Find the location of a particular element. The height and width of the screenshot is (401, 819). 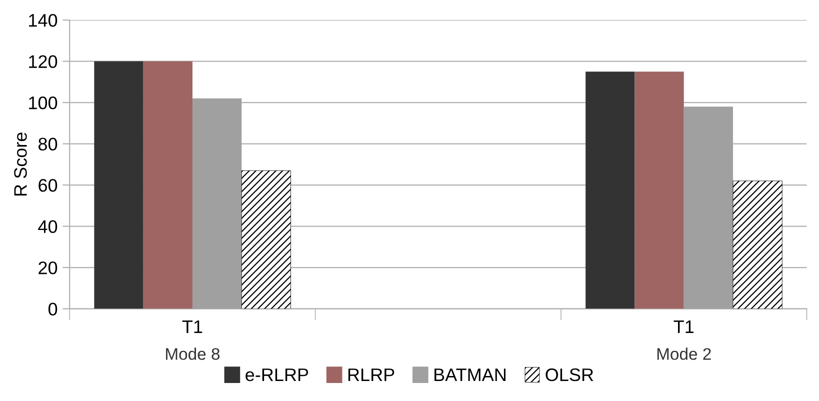

text: Mode 8 is located at coordinates (193, 354).